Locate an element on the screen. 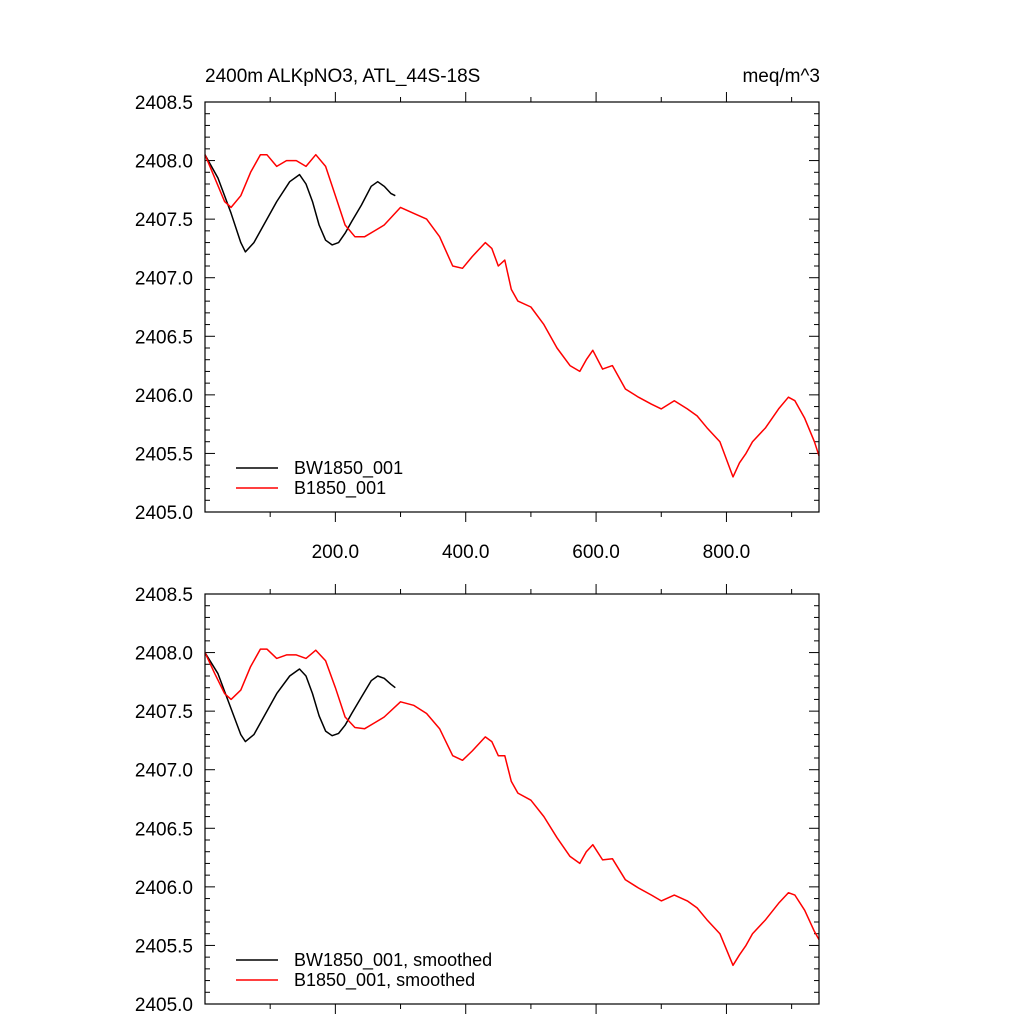 This screenshot has height=1024, width=1024. legend-label-bw1850: BW1850_001 is located at coordinates (348, 468).